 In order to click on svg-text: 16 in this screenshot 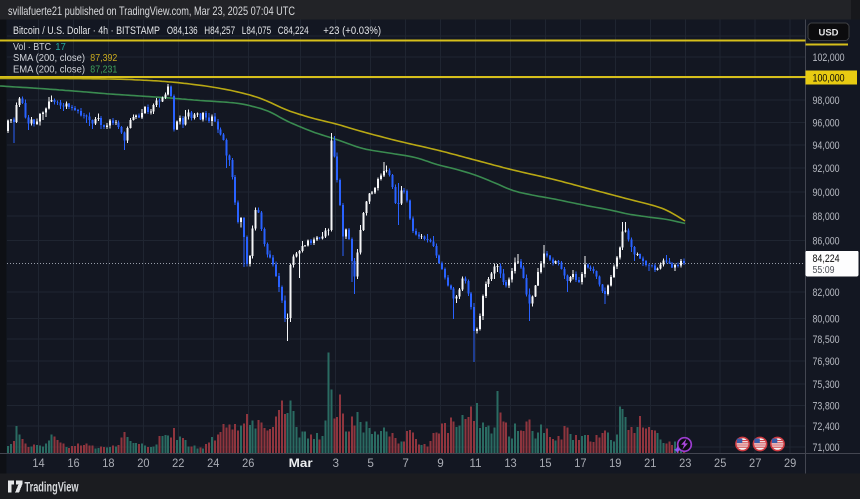, I will do `click(73, 463)`.